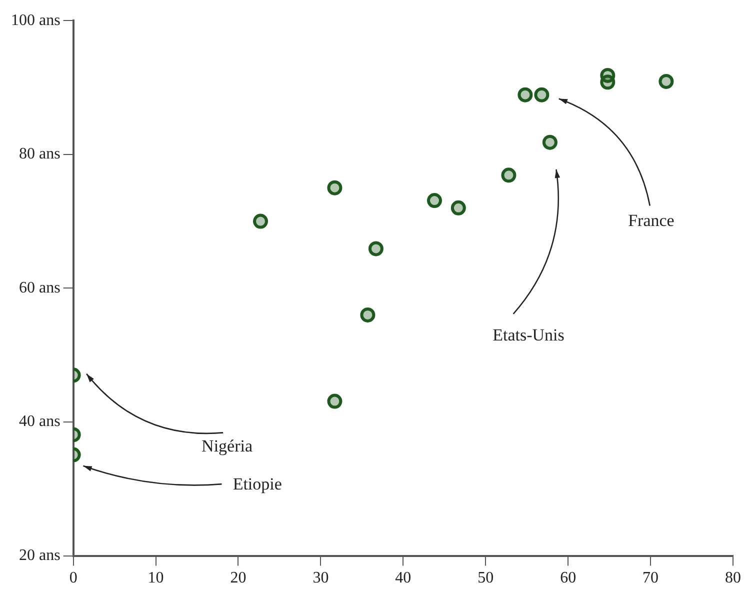 Image resolution: width=755 pixels, height=599 pixels. What do you see at coordinates (733, 578) in the screenshot?
I see `x-tick-label: 80` at bounding box center [733, 578].